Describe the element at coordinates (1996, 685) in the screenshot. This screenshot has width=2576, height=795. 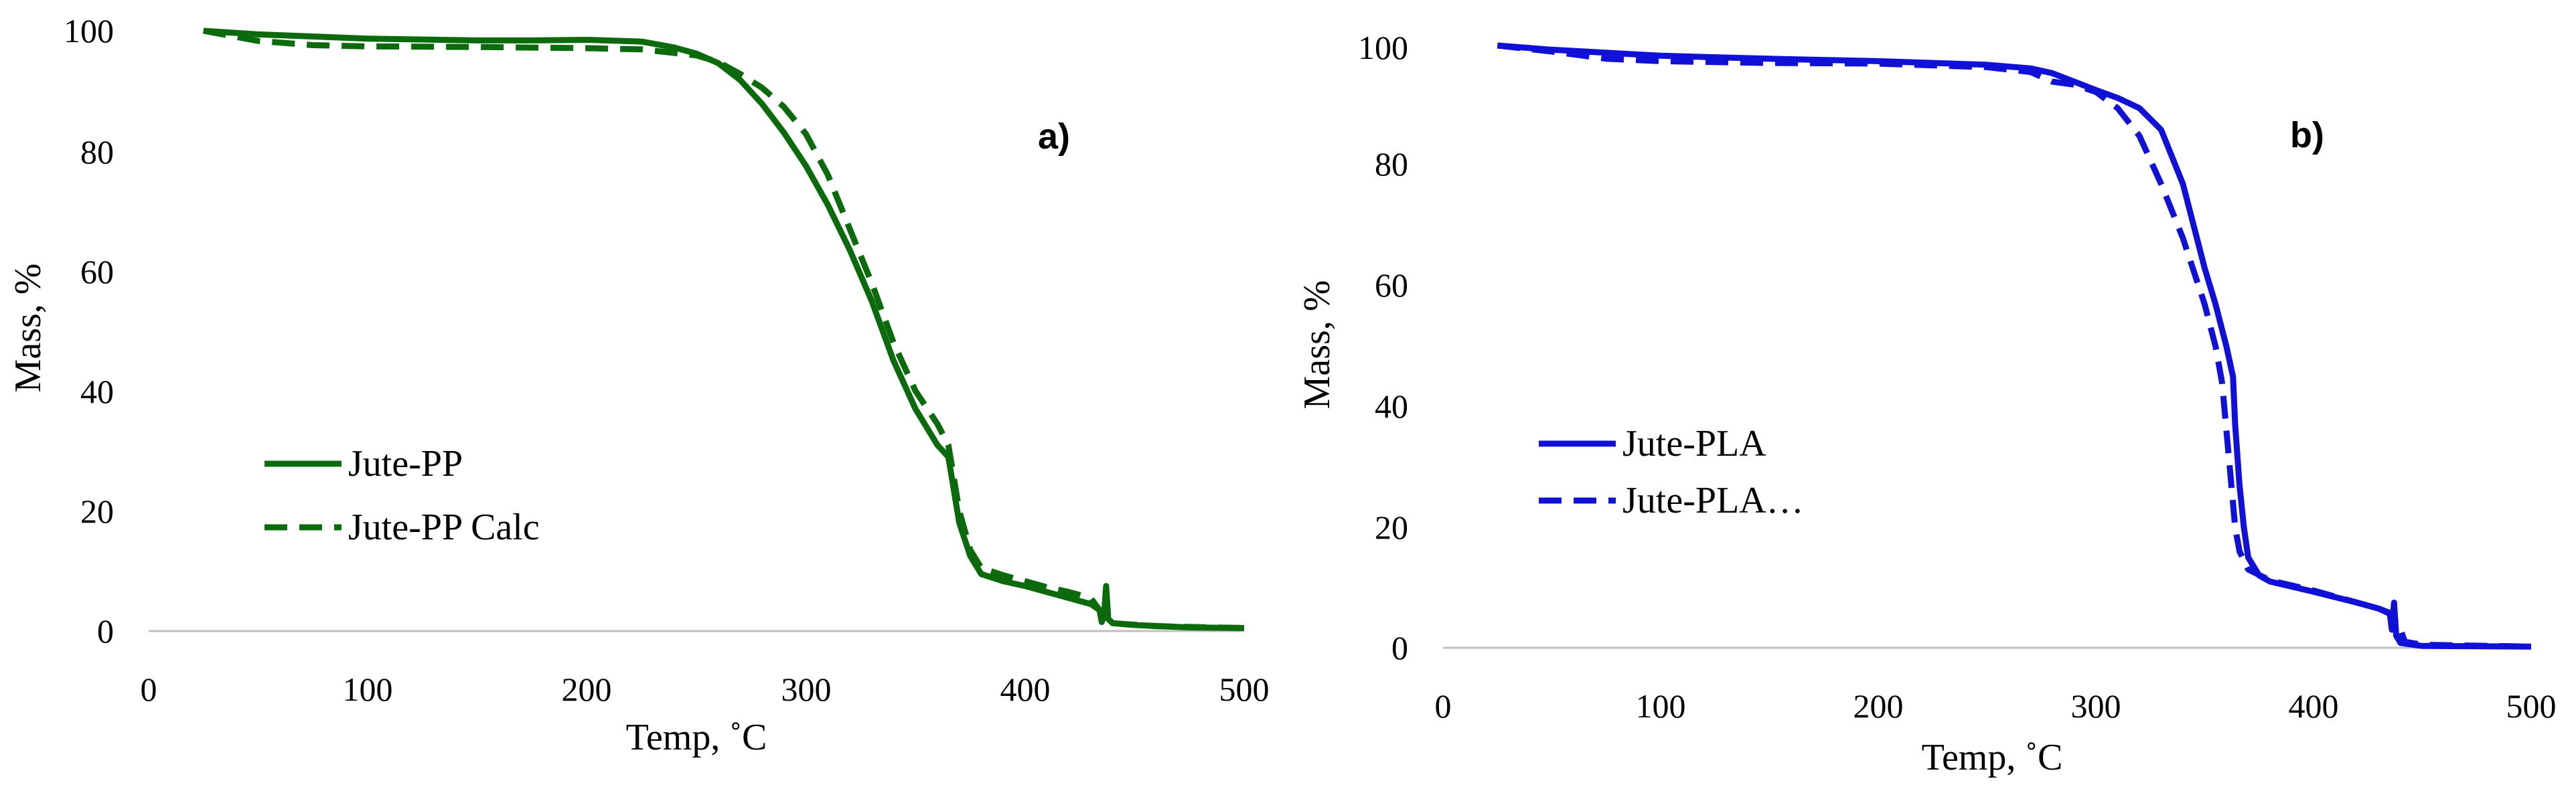
I see `x-axis-b: 0 100 200 300 400 500` at that location.